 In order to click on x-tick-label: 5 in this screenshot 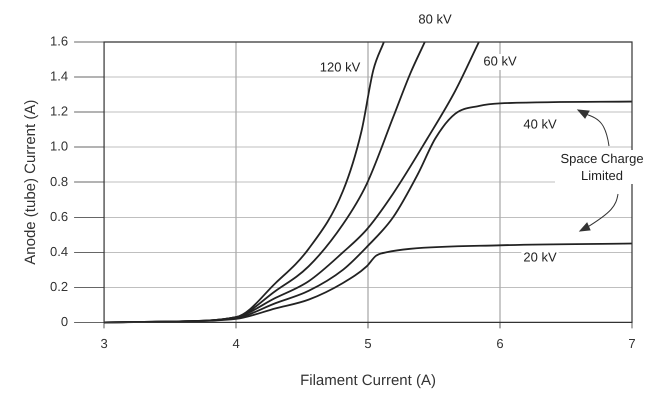, I will do `click(368, 343)`.